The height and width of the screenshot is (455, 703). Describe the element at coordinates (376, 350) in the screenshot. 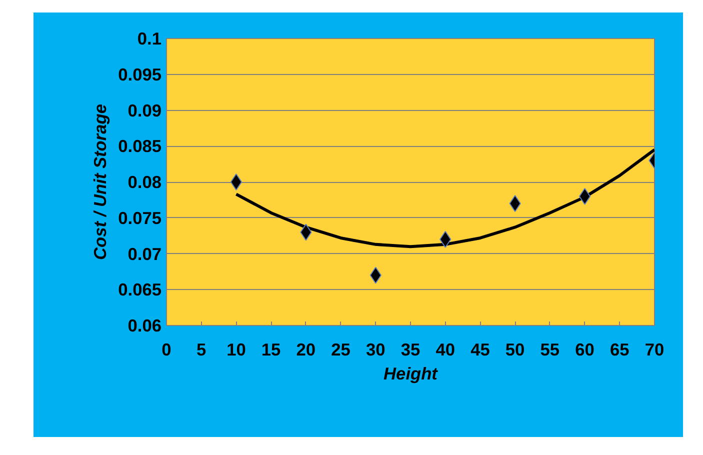

I see `x-tick-label: 30` at that location.